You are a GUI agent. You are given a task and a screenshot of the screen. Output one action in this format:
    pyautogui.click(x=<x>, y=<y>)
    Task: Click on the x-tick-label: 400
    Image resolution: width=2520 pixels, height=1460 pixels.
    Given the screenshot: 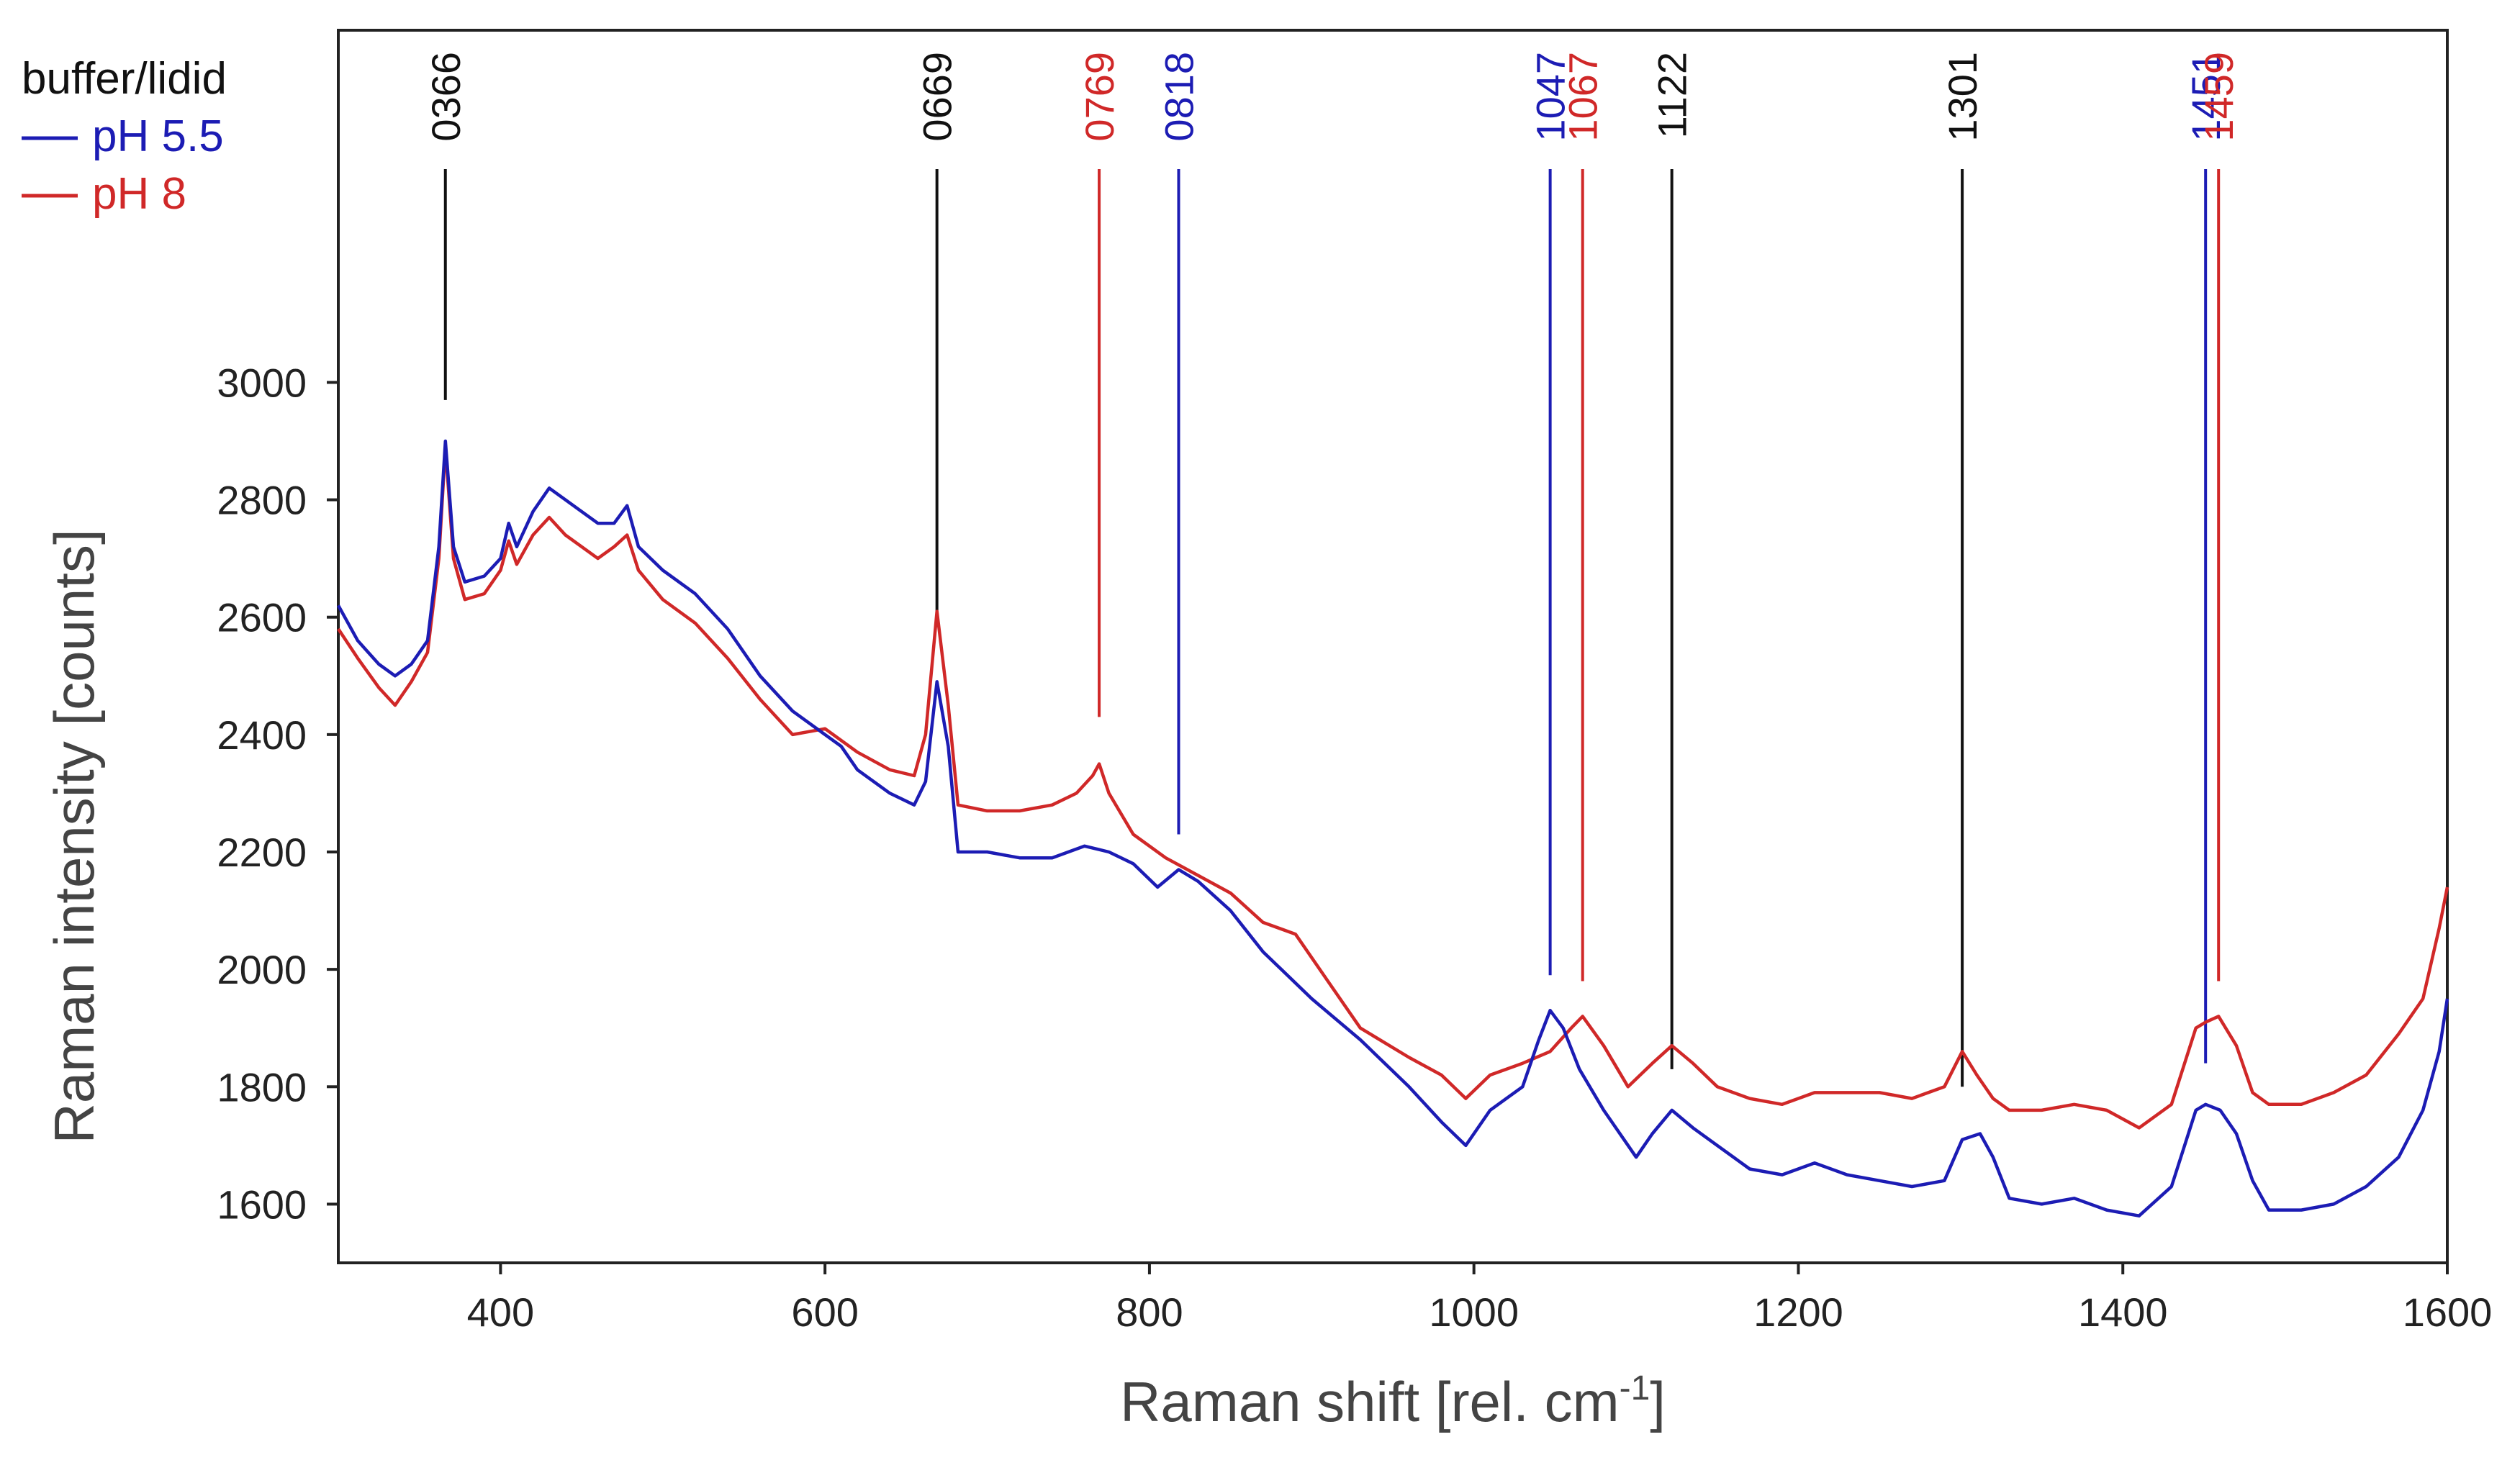 What is the action you would take?
    pyautogui.click(x=500, y=1312)
    